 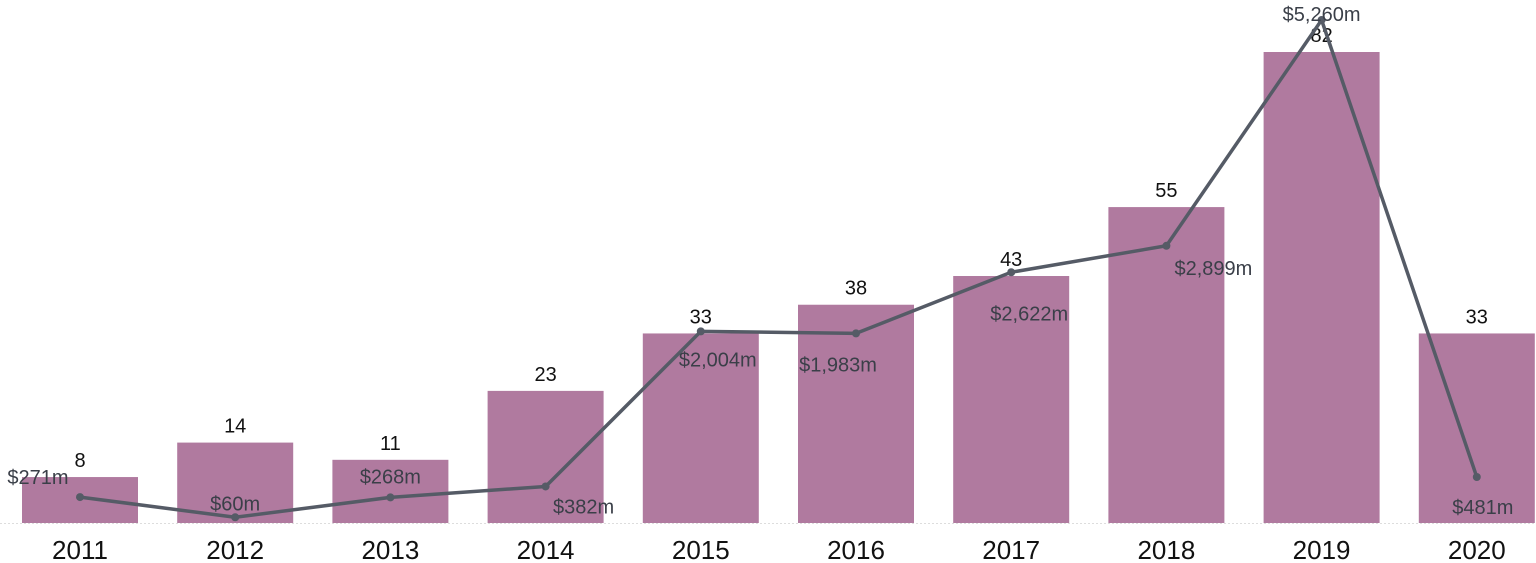 I want to click on bar-value-label: 55, so click(x=1166, y=191).